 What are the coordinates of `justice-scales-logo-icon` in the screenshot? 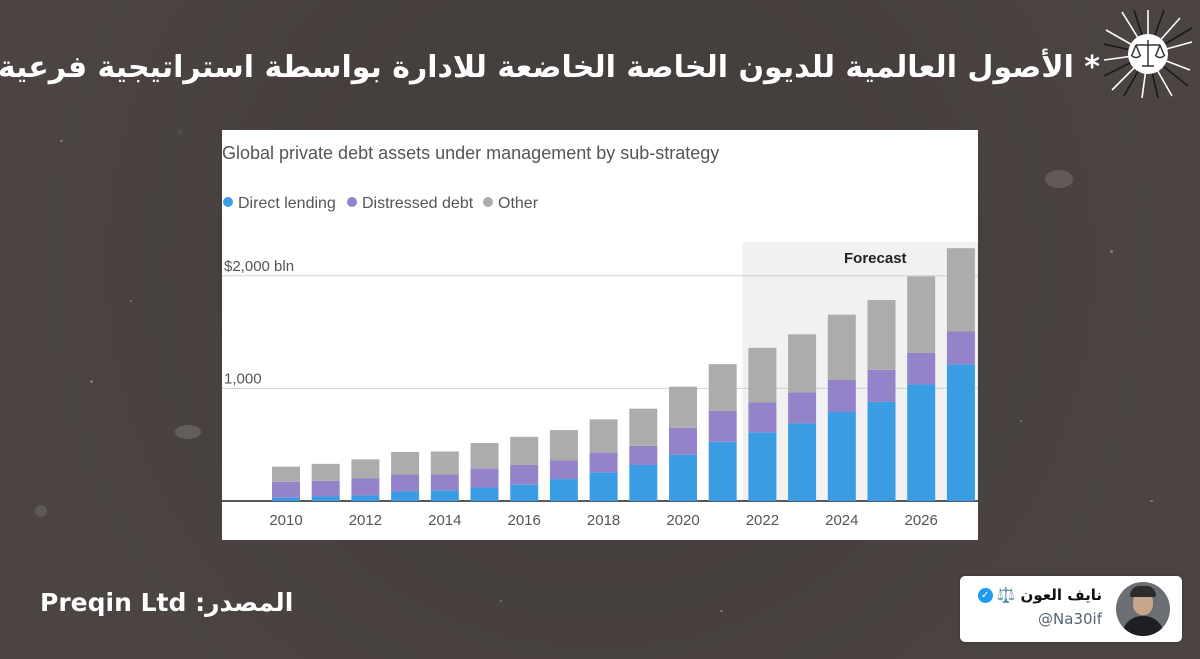 It's located at (1148, 54).